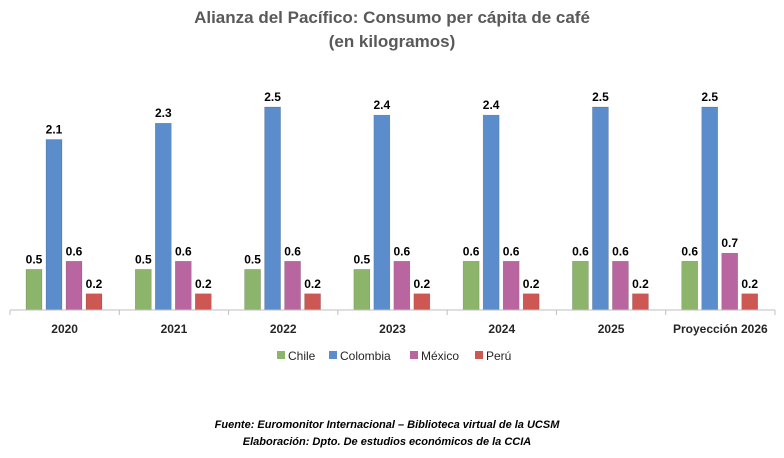 This screenshot has height=458, width=784. Describe the element at coordinates (283, 329) in the screenshot. I see `x-tick-label-2022: 2022` at that location.